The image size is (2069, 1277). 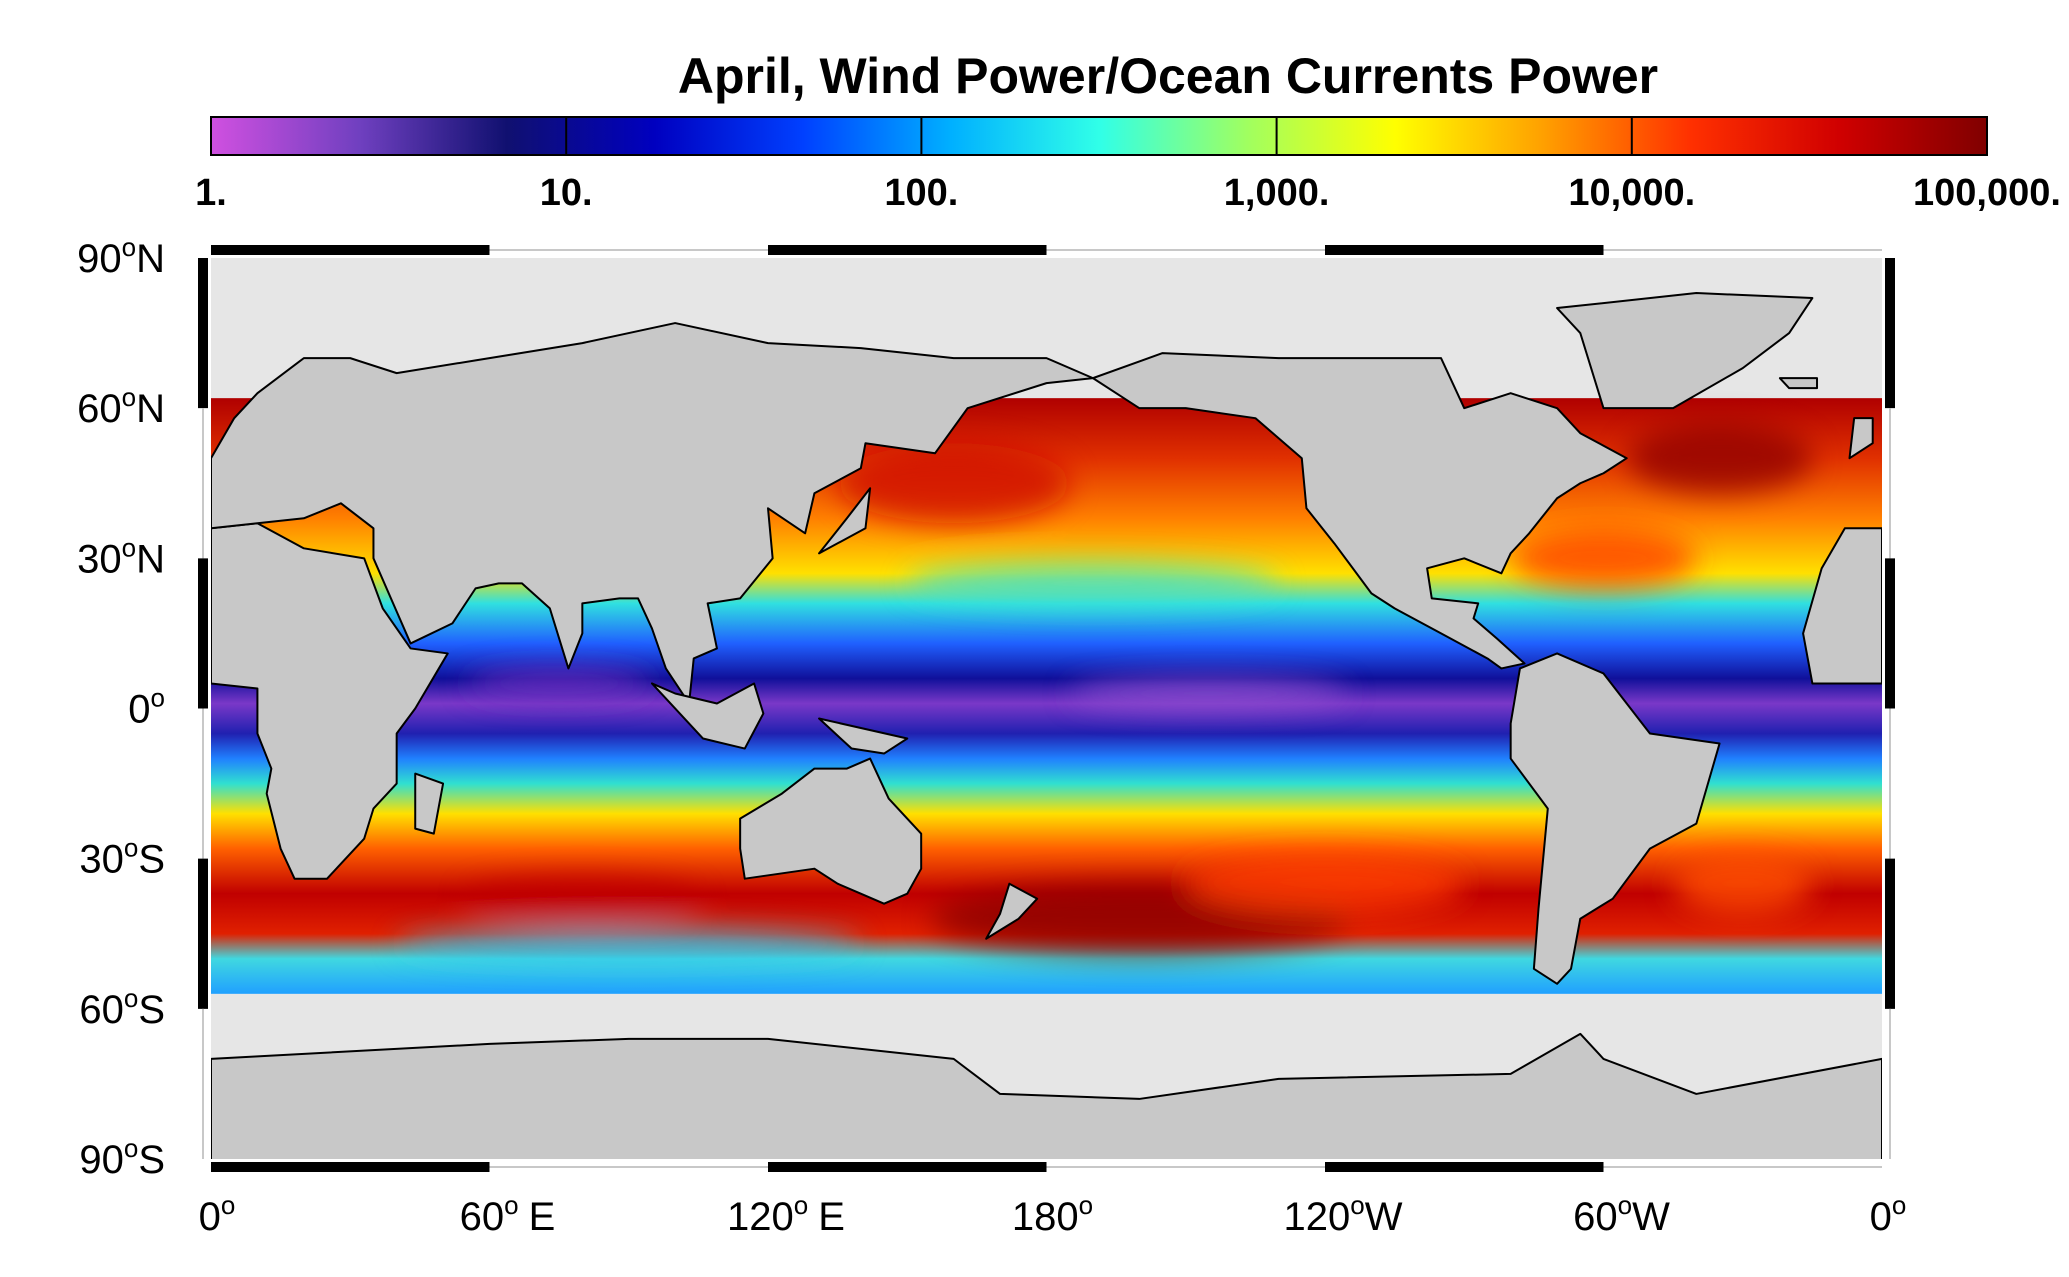 I want to click on lat-tick-label: 60oS, so click(x=122, y=1007).